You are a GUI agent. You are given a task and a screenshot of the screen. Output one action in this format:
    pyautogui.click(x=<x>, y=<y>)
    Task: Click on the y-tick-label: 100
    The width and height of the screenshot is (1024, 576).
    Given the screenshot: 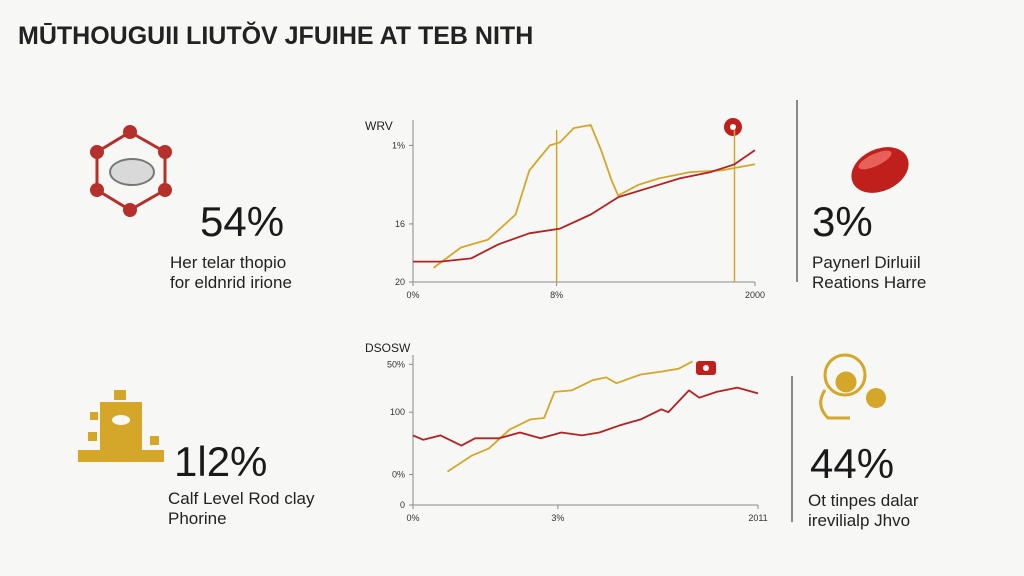 What is the action you would take?
    pyautogui.click(x=397, y=412)
    